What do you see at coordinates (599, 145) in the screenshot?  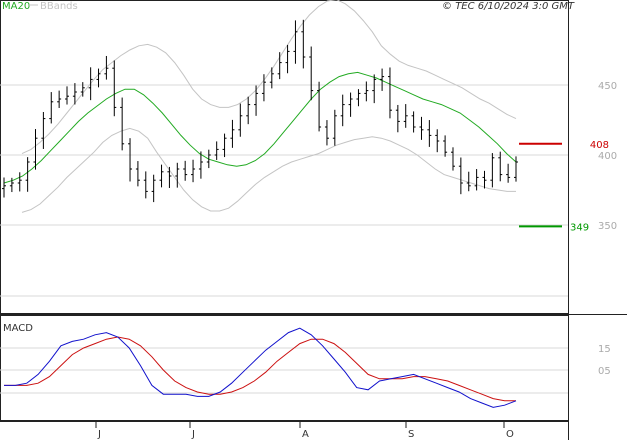 I see `resistance-label: 408` at bounding box center [599, 145].